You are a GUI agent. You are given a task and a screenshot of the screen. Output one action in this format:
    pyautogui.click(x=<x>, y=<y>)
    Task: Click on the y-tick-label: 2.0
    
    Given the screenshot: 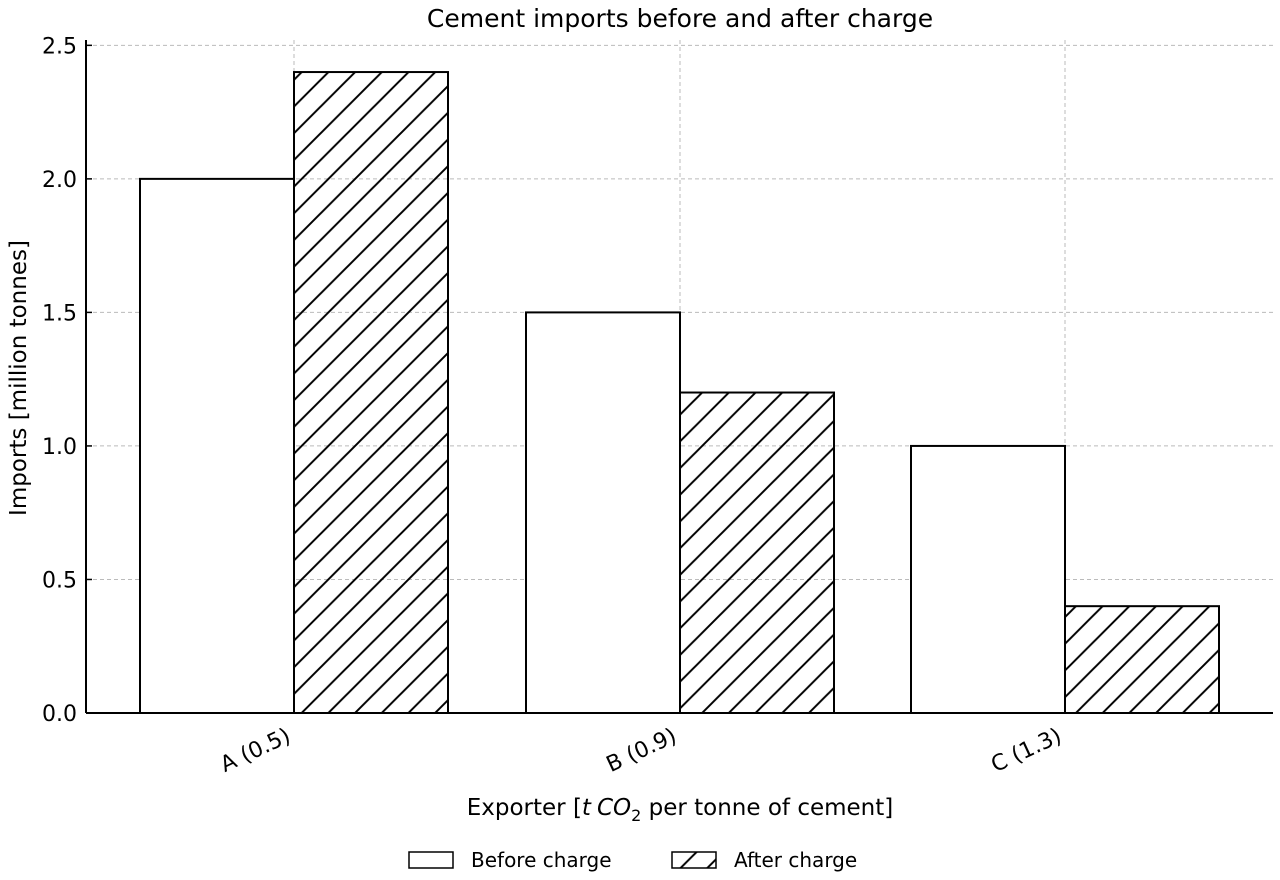 What is the action you would take?
    pyautogui.click(x=59, y=180)
    